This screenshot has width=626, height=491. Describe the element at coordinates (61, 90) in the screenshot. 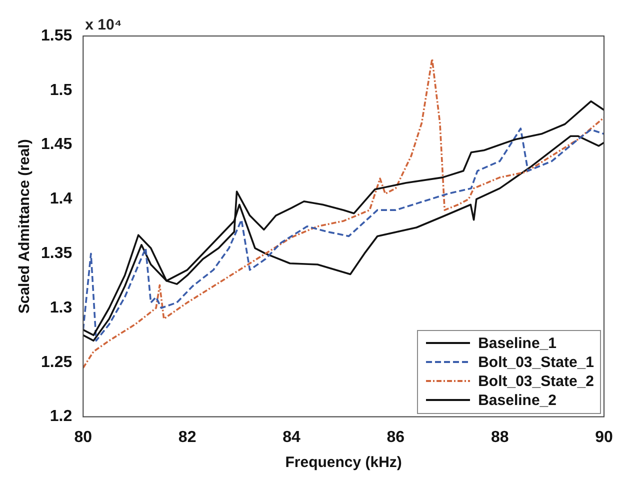

I see `y-tick-label: 1.5` at that location.